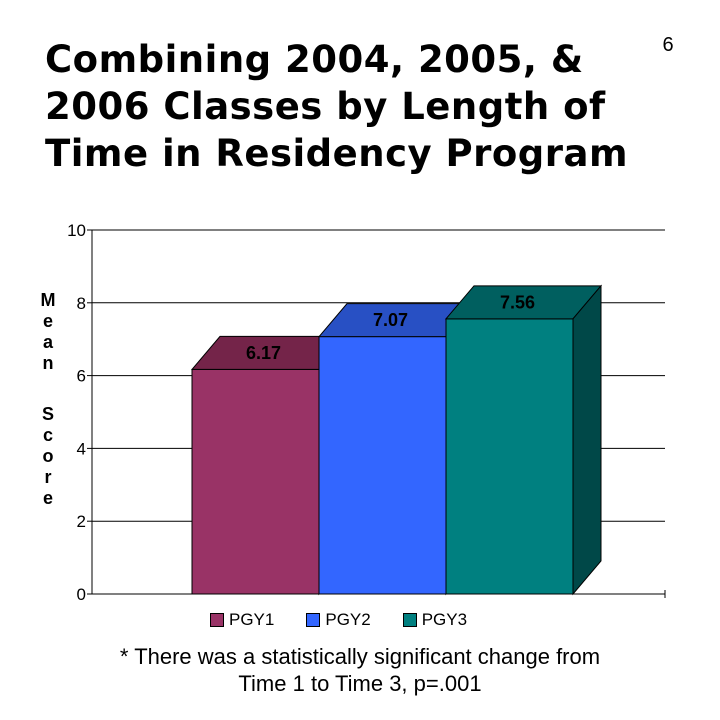 The image size is (720, 720). Describe the element at coordinates (48, 477) in the screenshot. I see `y-axis-title-letter: r` at that location.